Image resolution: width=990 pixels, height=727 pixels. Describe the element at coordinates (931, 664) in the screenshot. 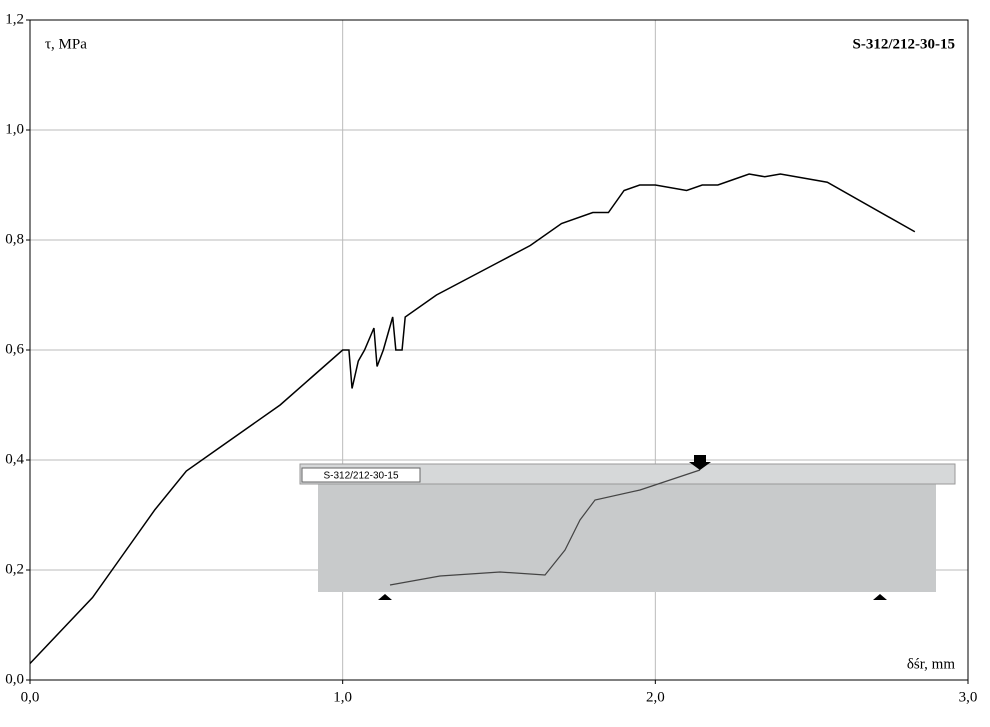

I see `x-axis-label: δśr, mm` at that location.